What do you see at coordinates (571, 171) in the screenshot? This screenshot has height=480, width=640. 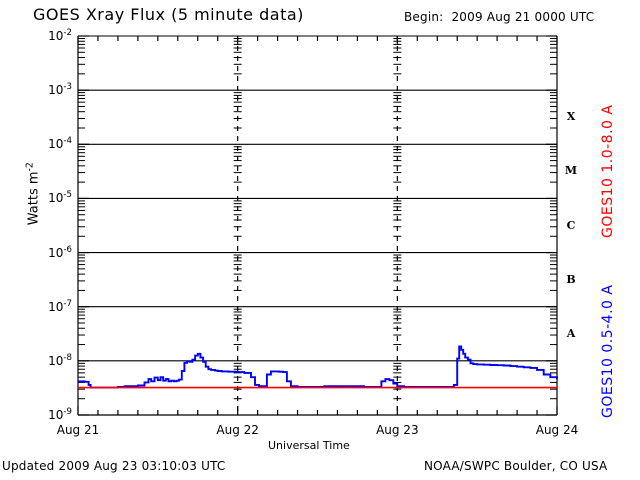 I see `flare-class-m: M` at bounding box center [571, 171].